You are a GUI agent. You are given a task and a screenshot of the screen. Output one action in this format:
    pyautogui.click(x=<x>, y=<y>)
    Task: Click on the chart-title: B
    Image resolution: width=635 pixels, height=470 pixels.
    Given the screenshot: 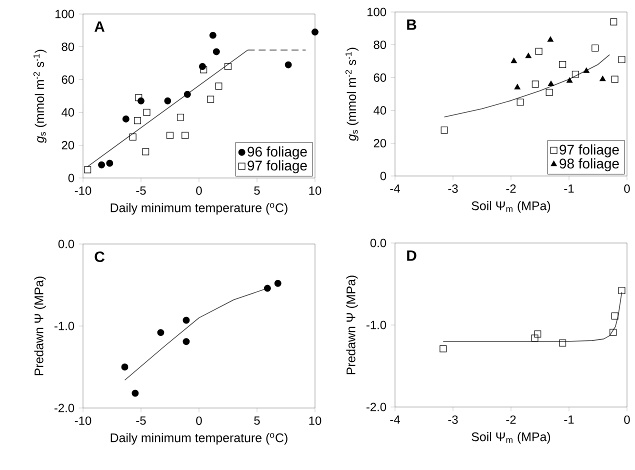 What is the action you would take?
    pyautogui.click(x=411, y=24)
    